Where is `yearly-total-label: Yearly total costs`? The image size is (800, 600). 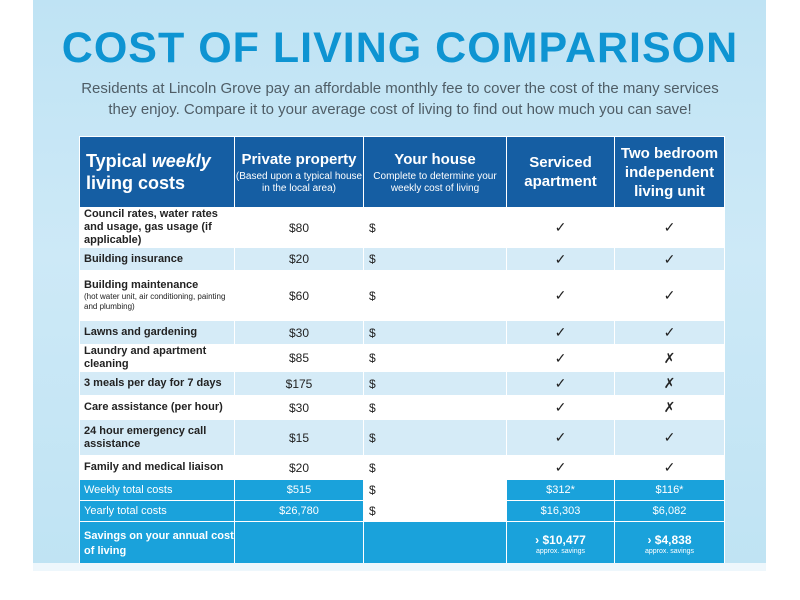
yearly-total-label: Yearly total costs is located at coordinates (157, 511).